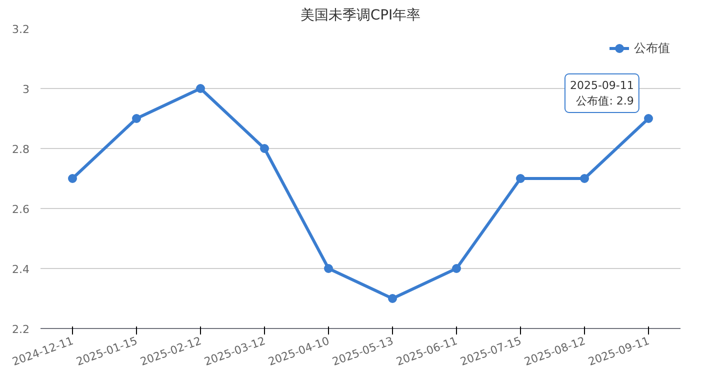  I want to click on y-tick-label: 2.4, so click(21, 269).